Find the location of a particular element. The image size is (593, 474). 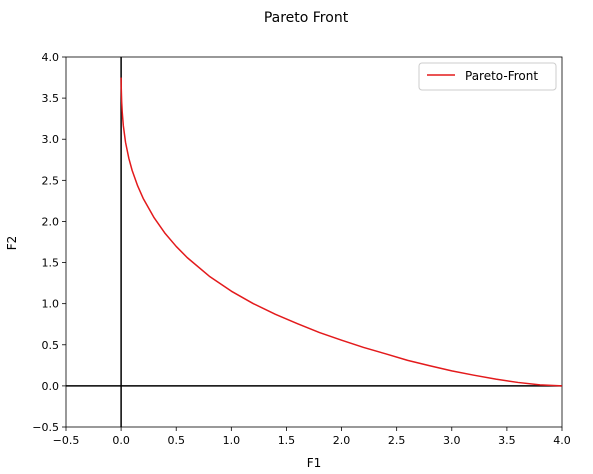

y-tick-label: 1.0 is located at coordinates (51, 304).